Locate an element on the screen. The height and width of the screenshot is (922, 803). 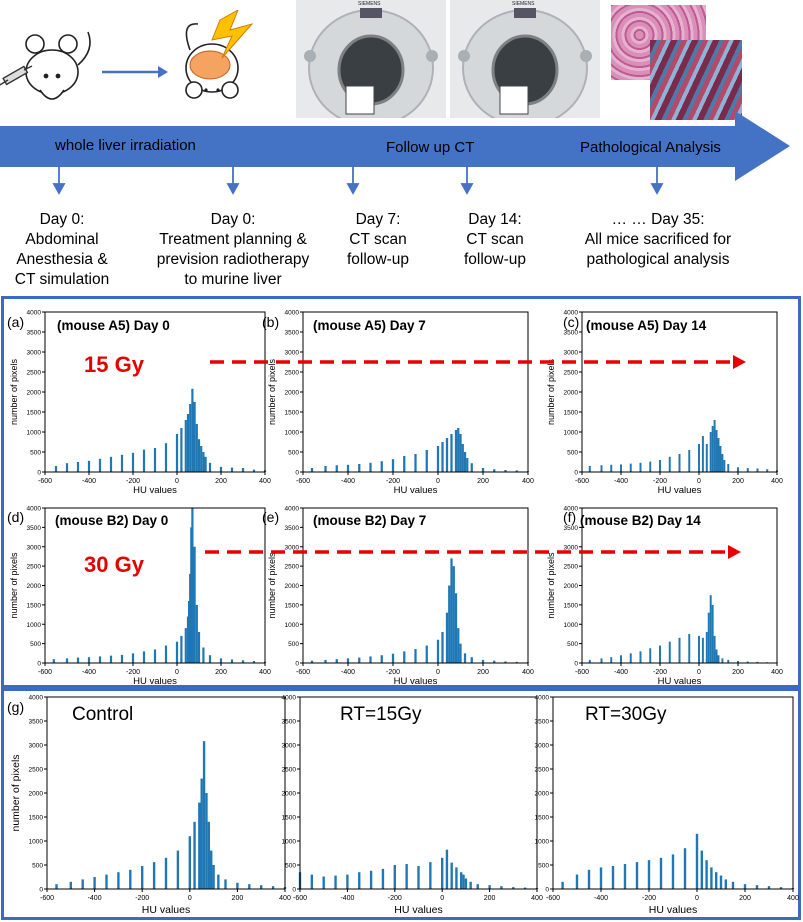
chart-title: (mouse A5) Day 14 is located at coordinates (646, 325).